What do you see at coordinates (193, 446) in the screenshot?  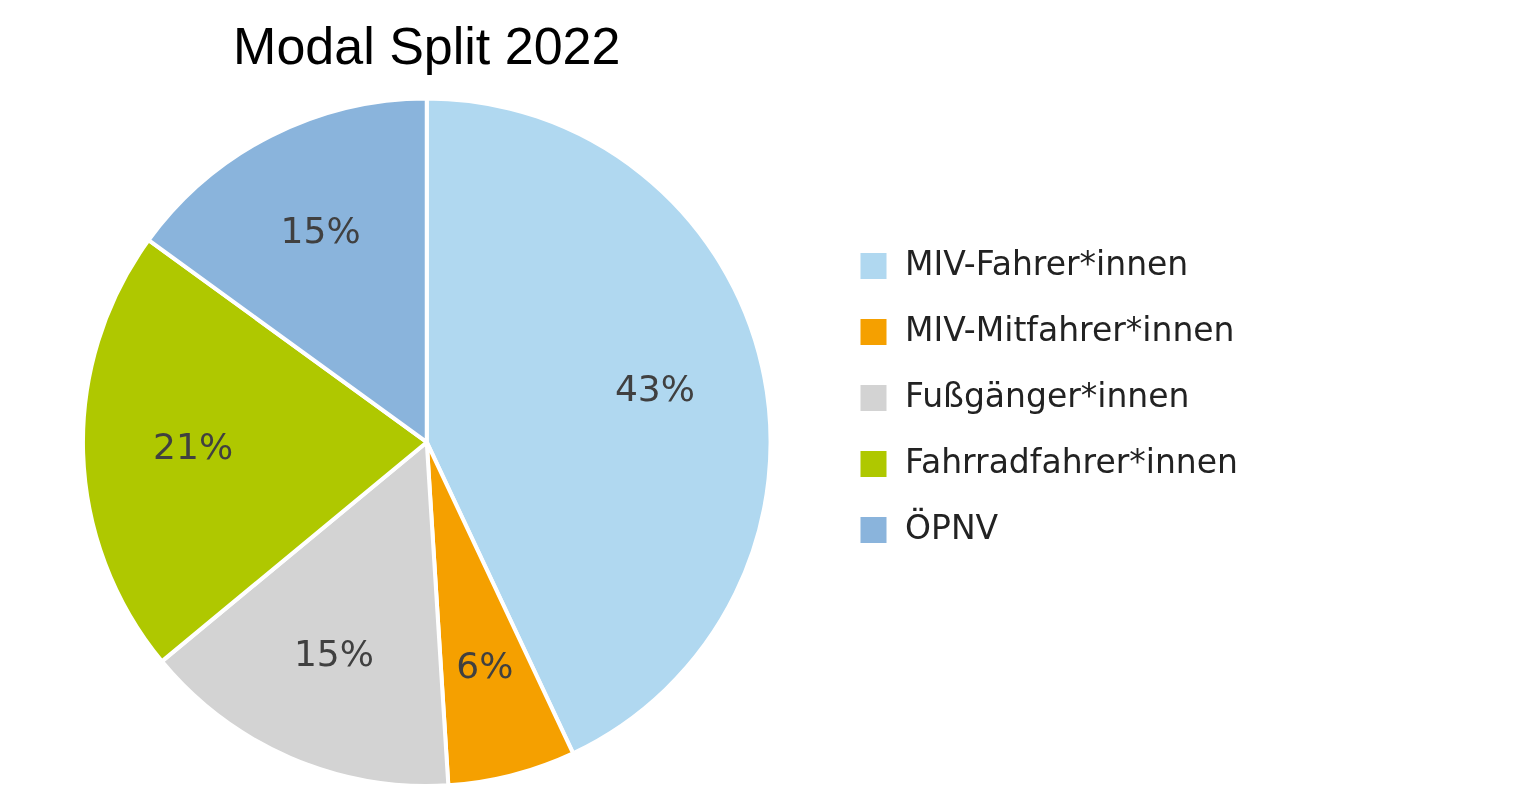 I see `data-label: 21%` at bounding box center [193, 446].